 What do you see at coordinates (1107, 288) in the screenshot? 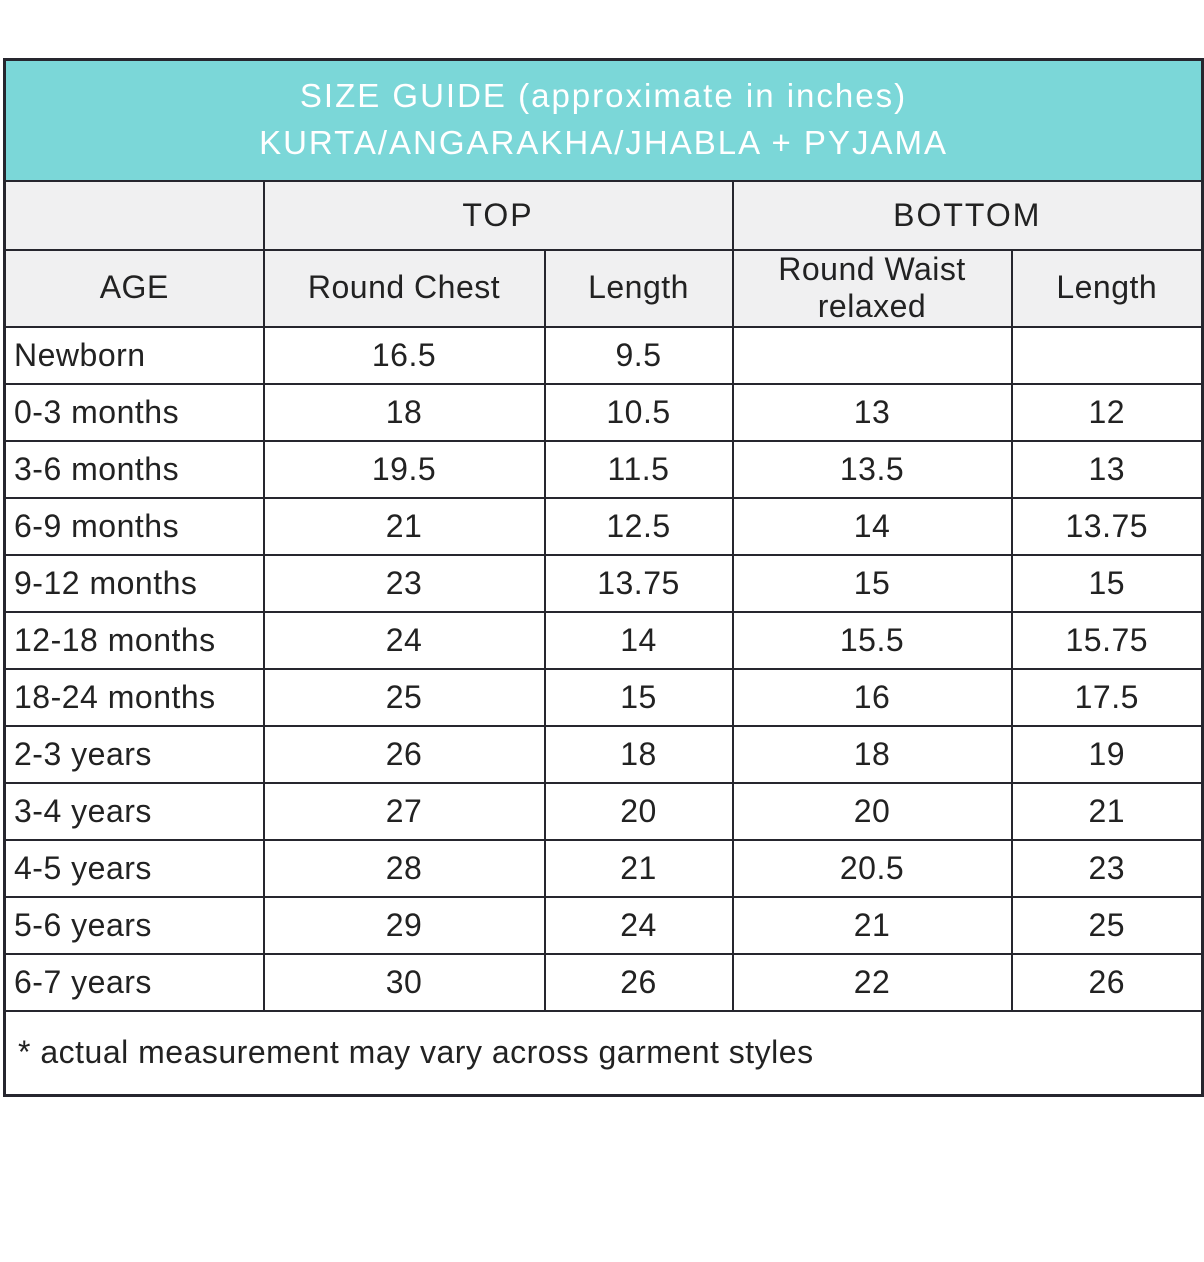
I see `column-header-bottom-length: Length` at bounding box center [1107, 288].